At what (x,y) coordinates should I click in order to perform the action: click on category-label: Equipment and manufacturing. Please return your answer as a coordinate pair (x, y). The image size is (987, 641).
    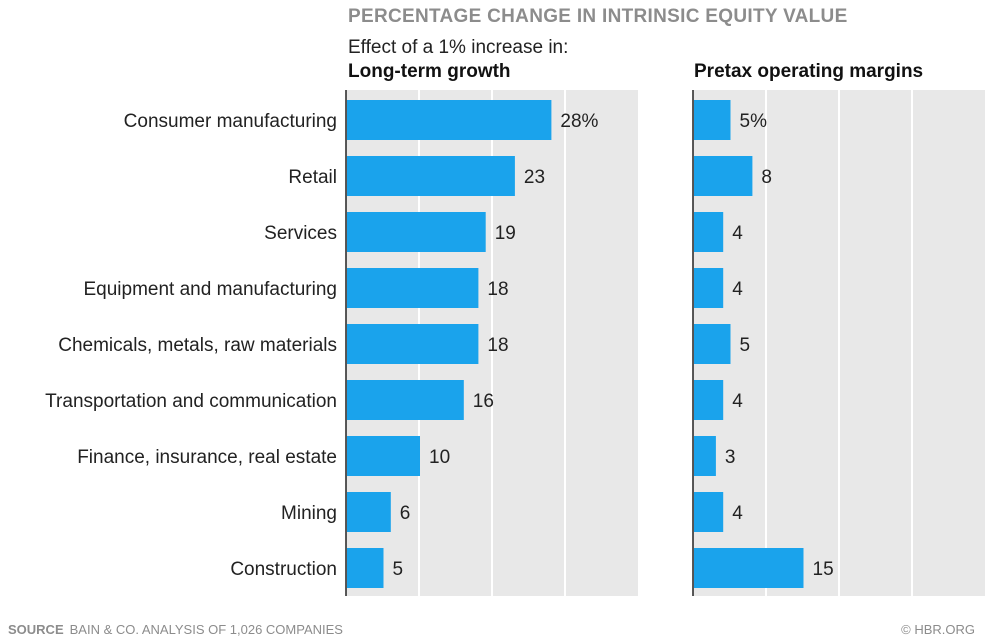
    Looking at the image, I should click on (211, 289).